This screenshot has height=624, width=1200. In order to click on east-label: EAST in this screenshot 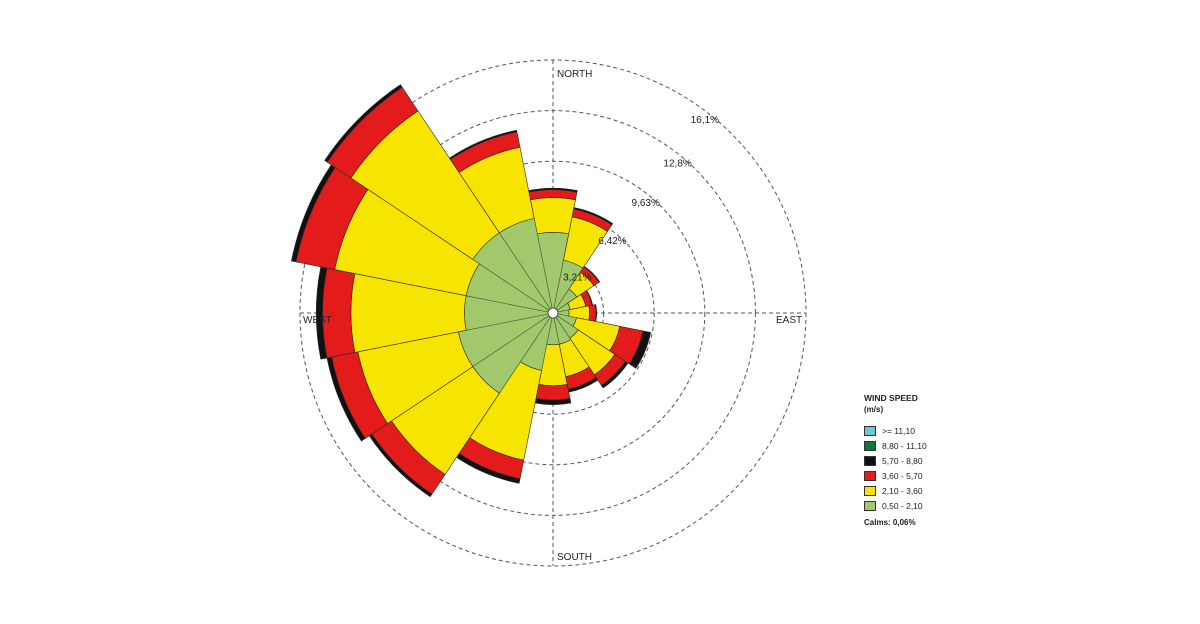, I will do `click(789, 320)`.